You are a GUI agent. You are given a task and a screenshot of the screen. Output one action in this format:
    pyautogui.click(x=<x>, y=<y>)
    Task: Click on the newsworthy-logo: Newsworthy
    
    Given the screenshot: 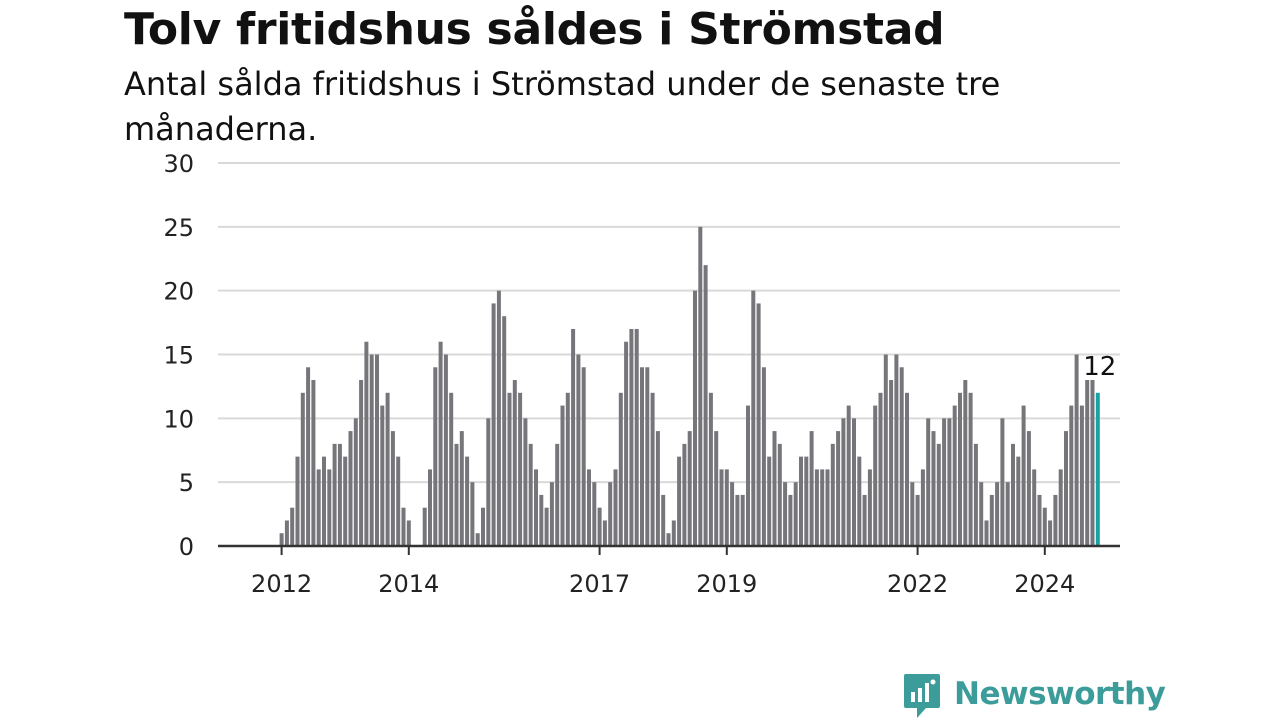 What is the action you would take?
    pyautogui.click(x=1034, y=694)
    